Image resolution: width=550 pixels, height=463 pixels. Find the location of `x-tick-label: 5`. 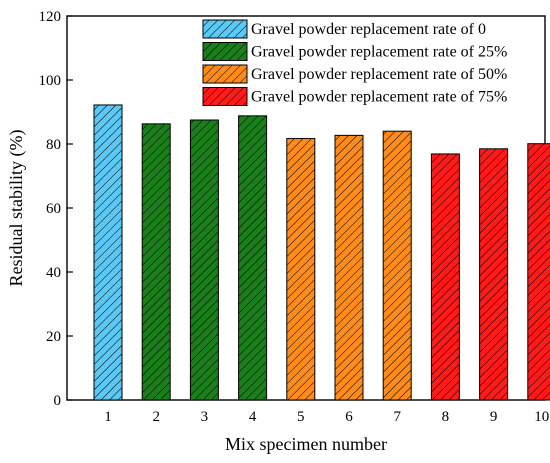

x-tick-label: 5 is located at coordinates (301, 417).